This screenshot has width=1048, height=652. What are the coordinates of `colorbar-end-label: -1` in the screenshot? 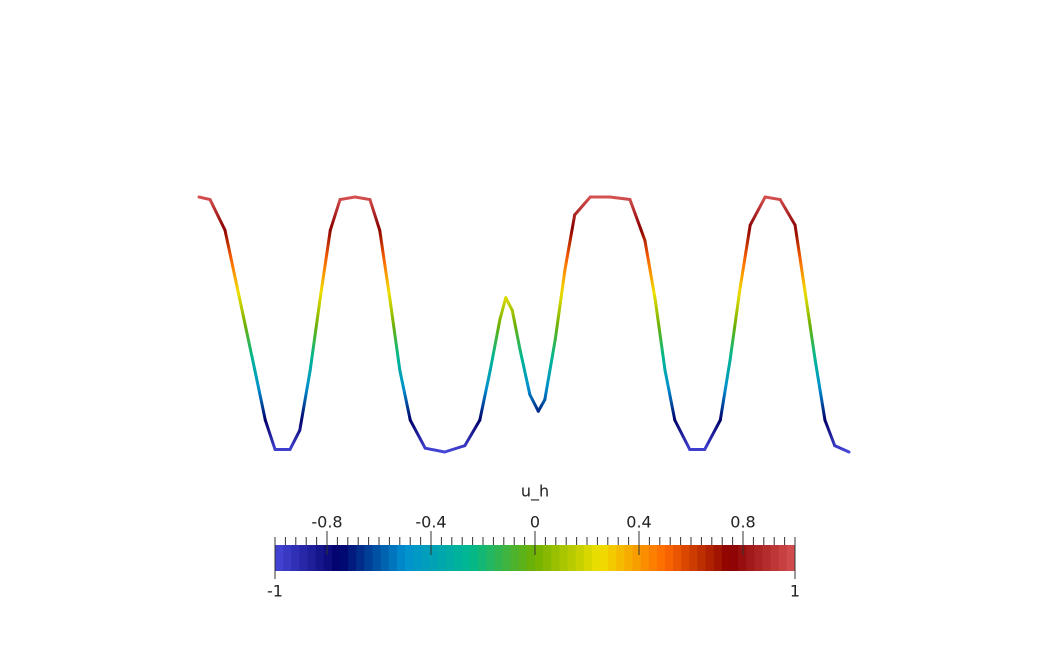 It's located at (275, 591).